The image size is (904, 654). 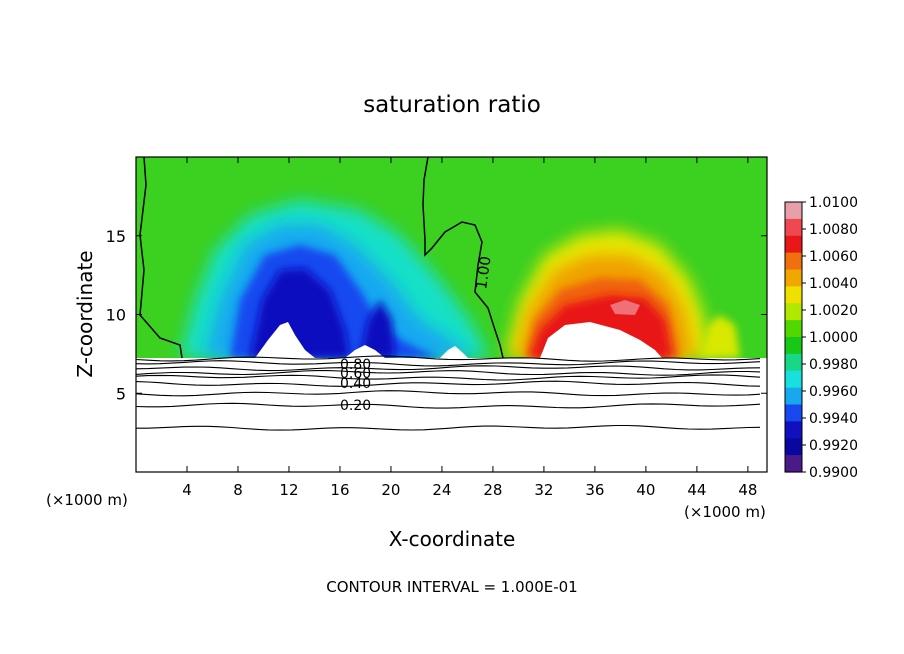 What do you see at coordinates (187, 490) in the screenshot?
I see `x-tick-label: 4` at bounding box center [187, 490].